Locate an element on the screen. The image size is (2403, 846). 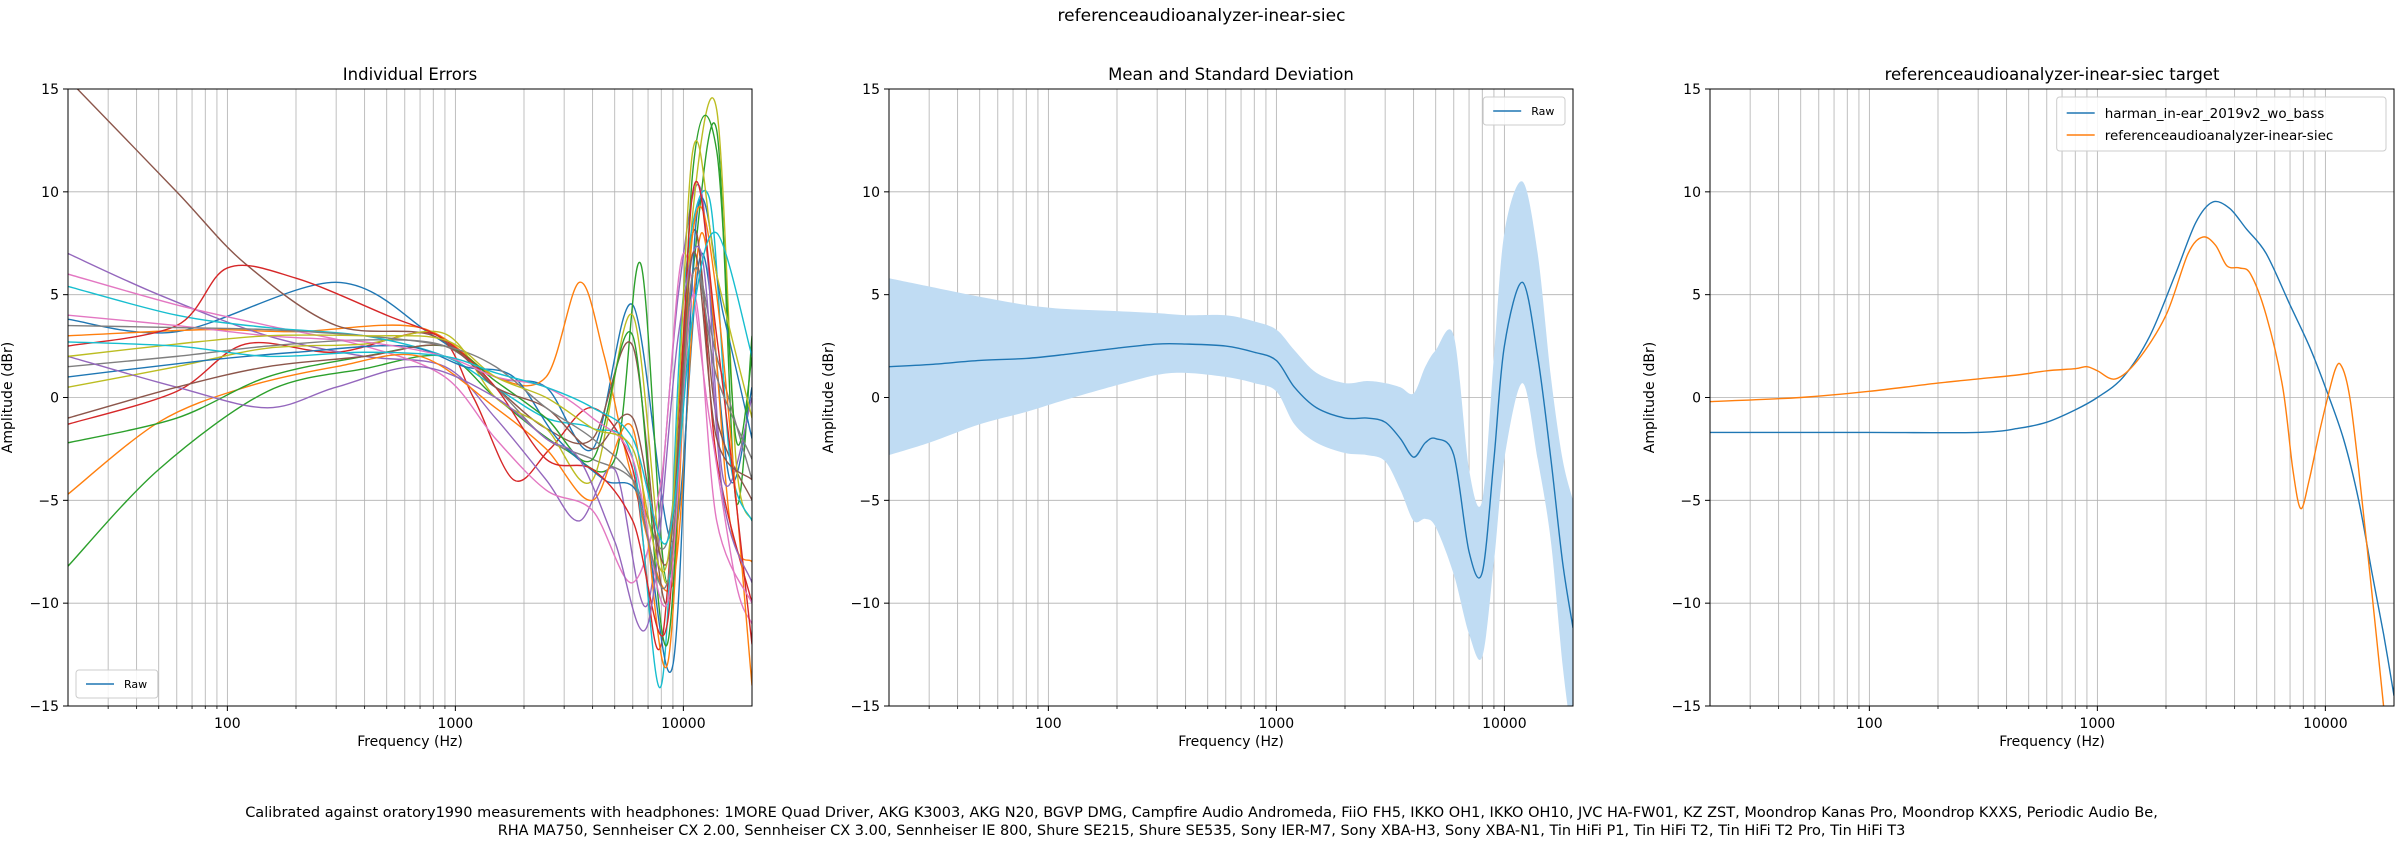
legend-label: harman_in-ear_2019v2_wo_bass is located at coordinates (2215, 114).